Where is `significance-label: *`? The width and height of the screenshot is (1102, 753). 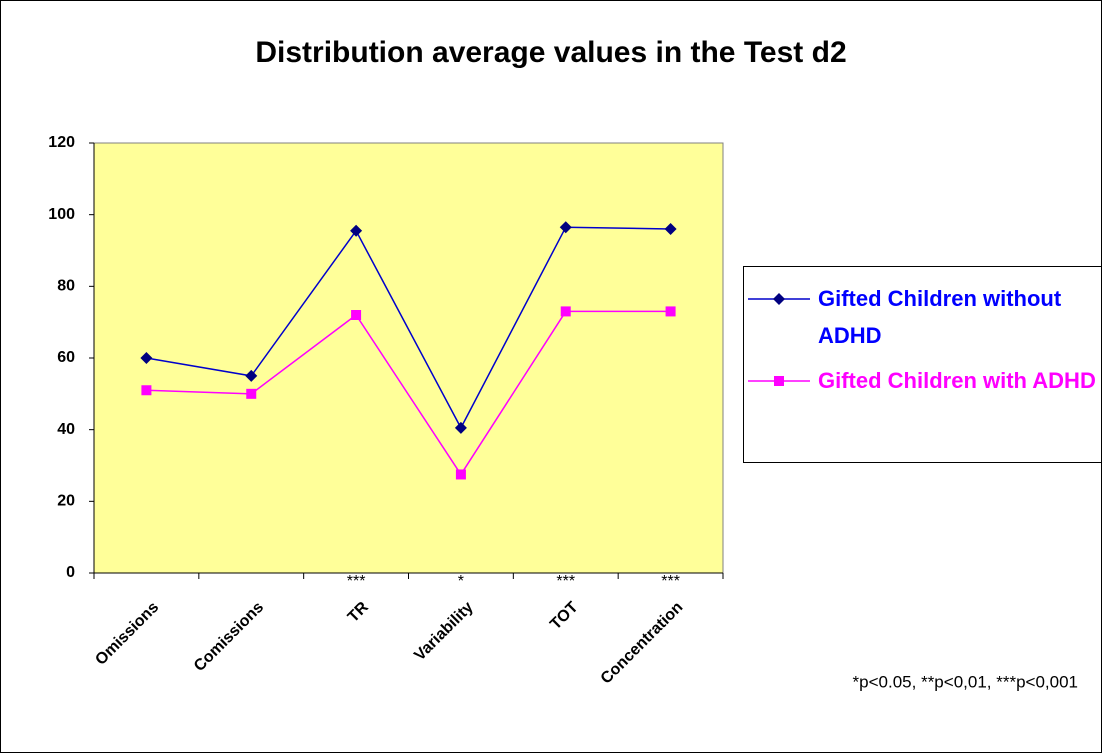
significance-label: * is located at coordinates (461, 581).